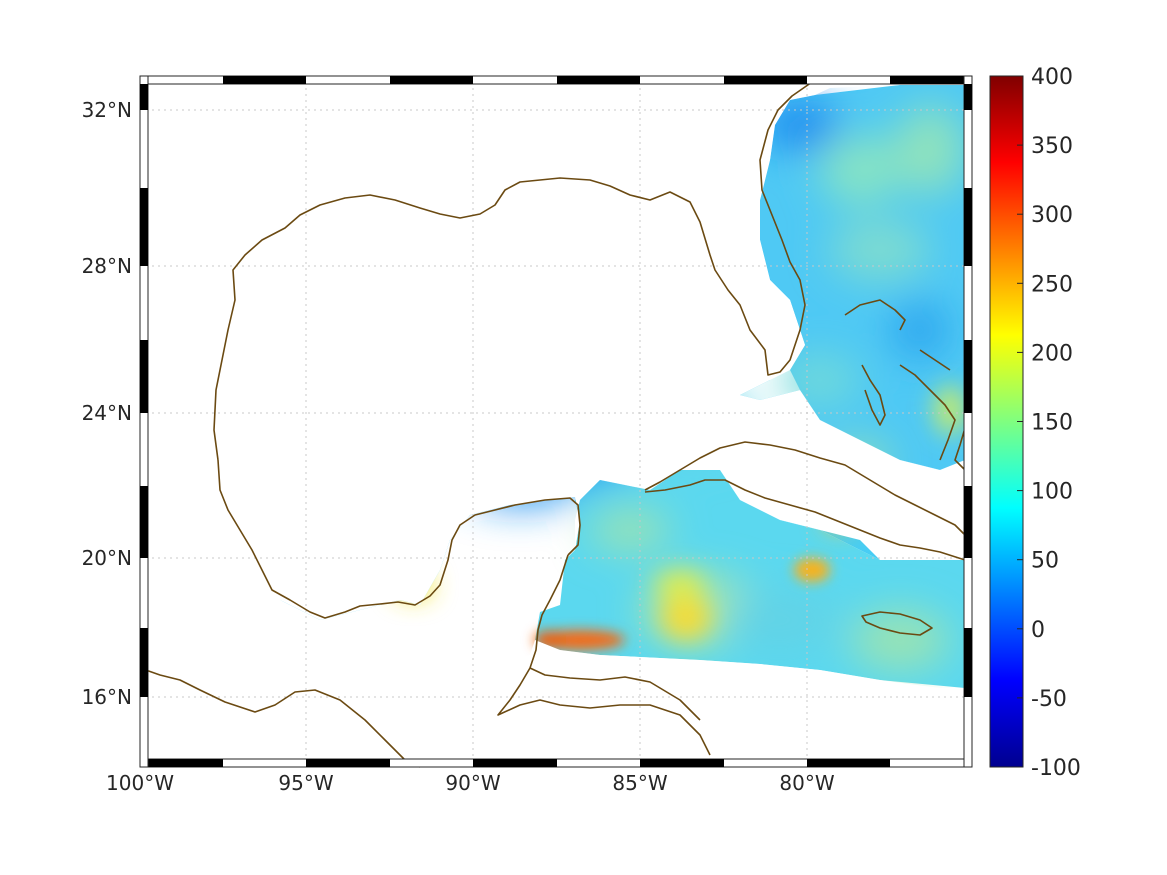  Describe the element at coordinates (107, 266) in the screenshot. I see `lat-label-28n: 28°N` at that location.